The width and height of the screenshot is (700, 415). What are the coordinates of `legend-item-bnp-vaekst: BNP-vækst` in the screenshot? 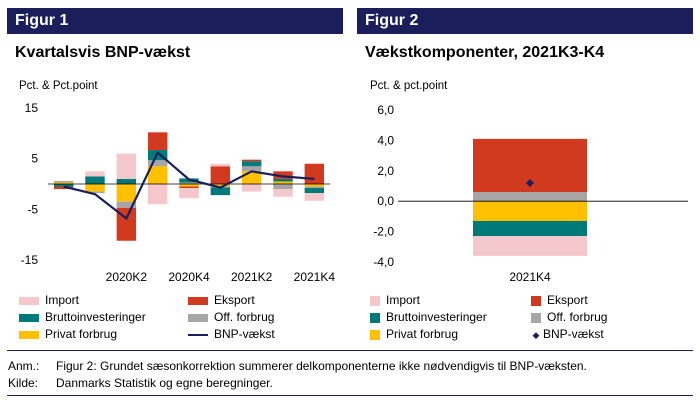 It's located at (231, 334).